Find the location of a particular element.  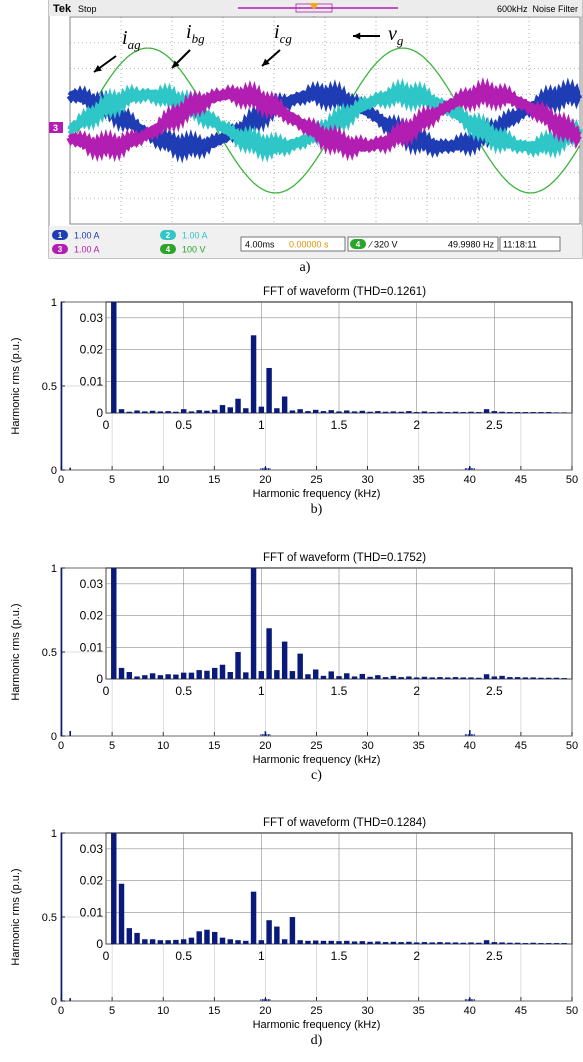

inset-y-tick-label: 0.02 is located at coordinates (92, 616).